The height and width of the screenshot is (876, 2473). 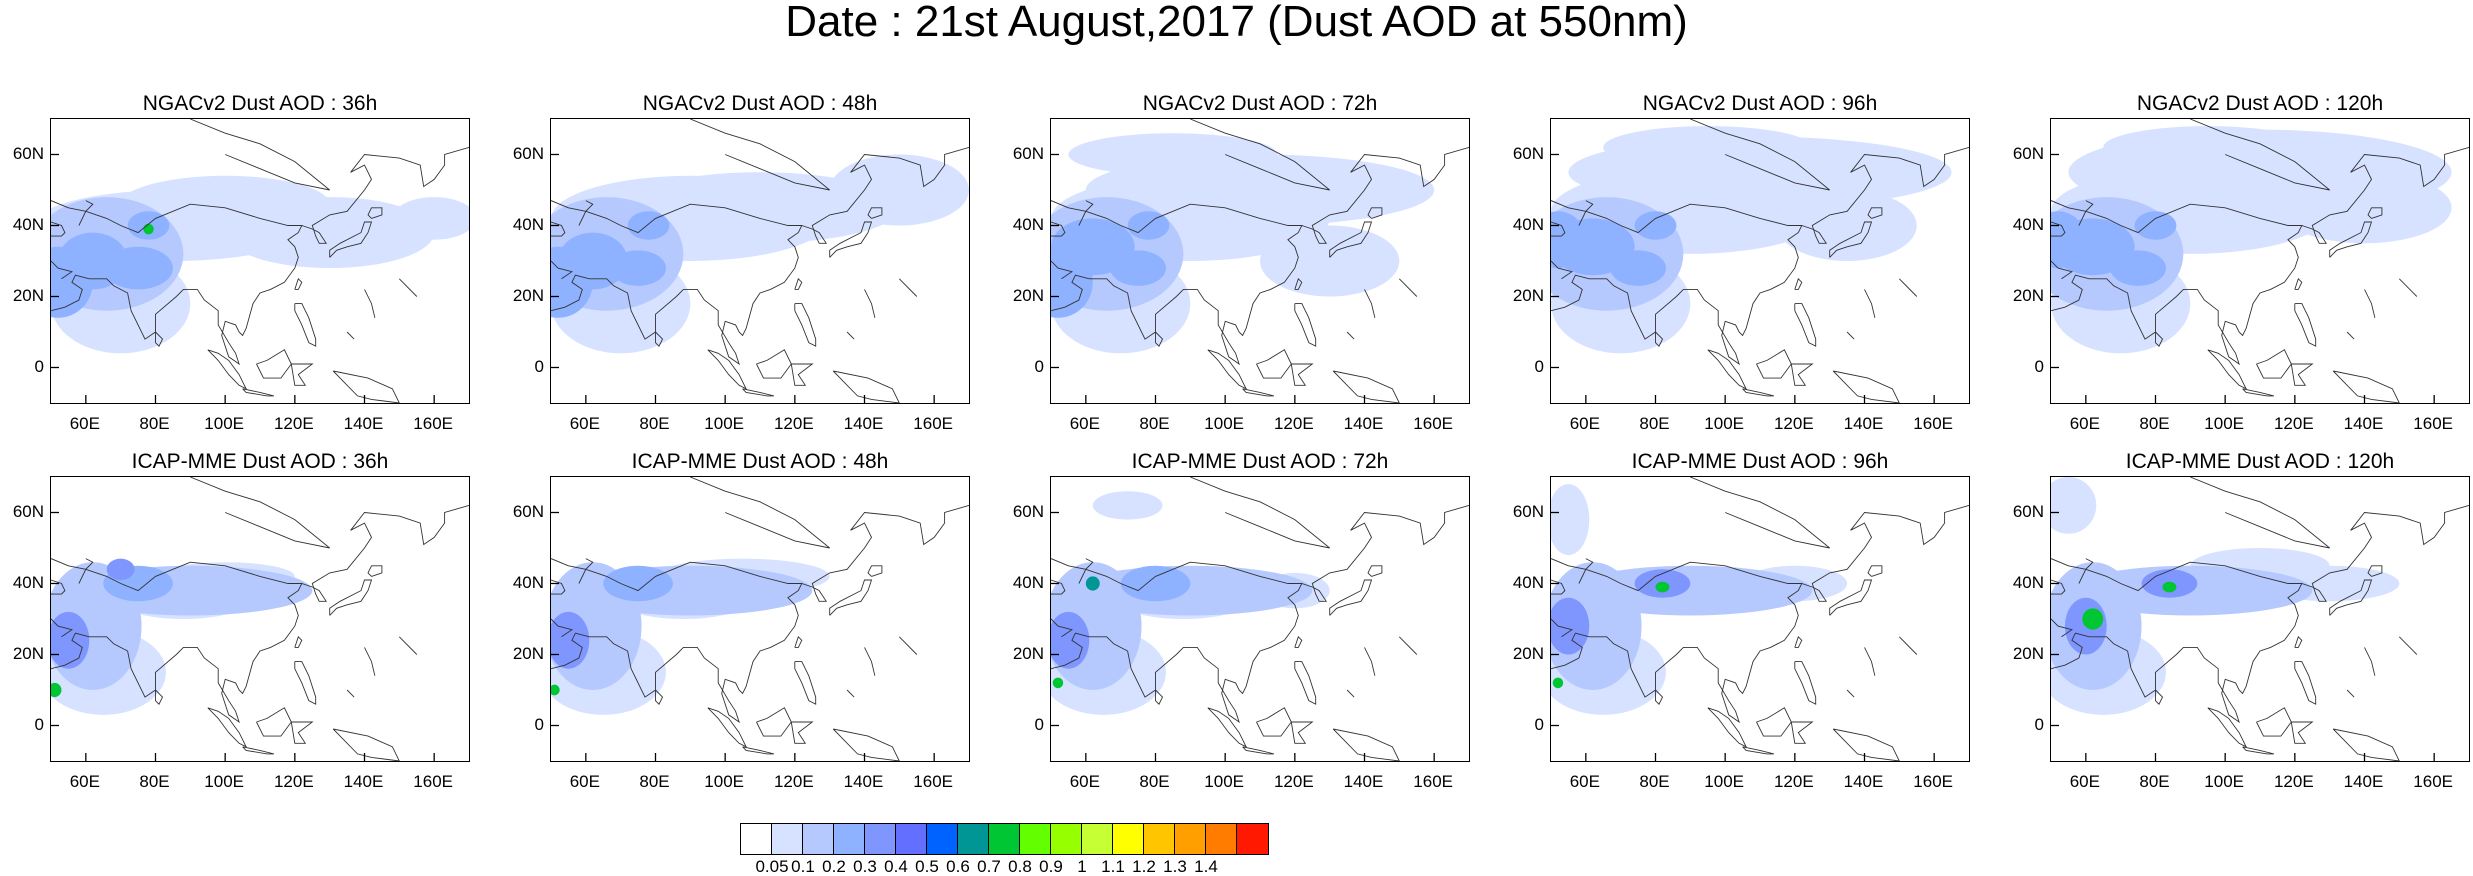 I want to click on colorbar-label: 0.05, so click(x=772, y=866).